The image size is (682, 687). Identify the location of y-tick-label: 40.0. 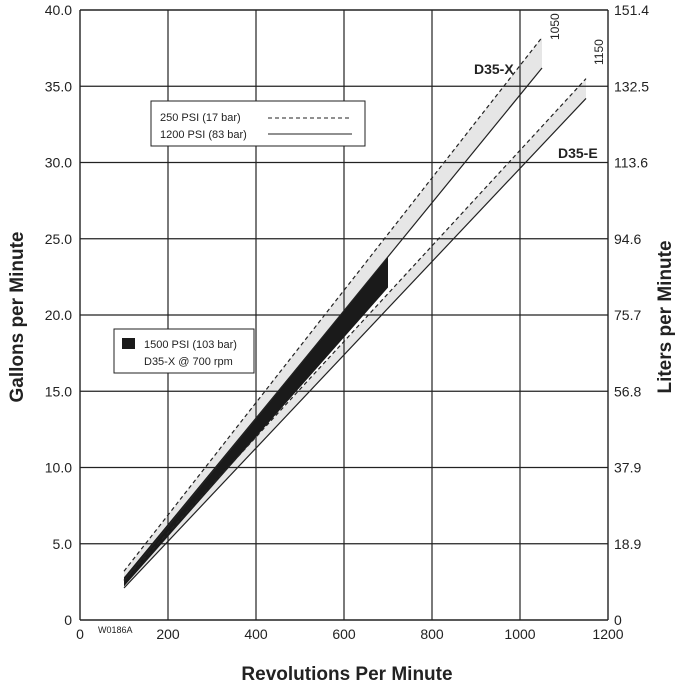
(58, 10).